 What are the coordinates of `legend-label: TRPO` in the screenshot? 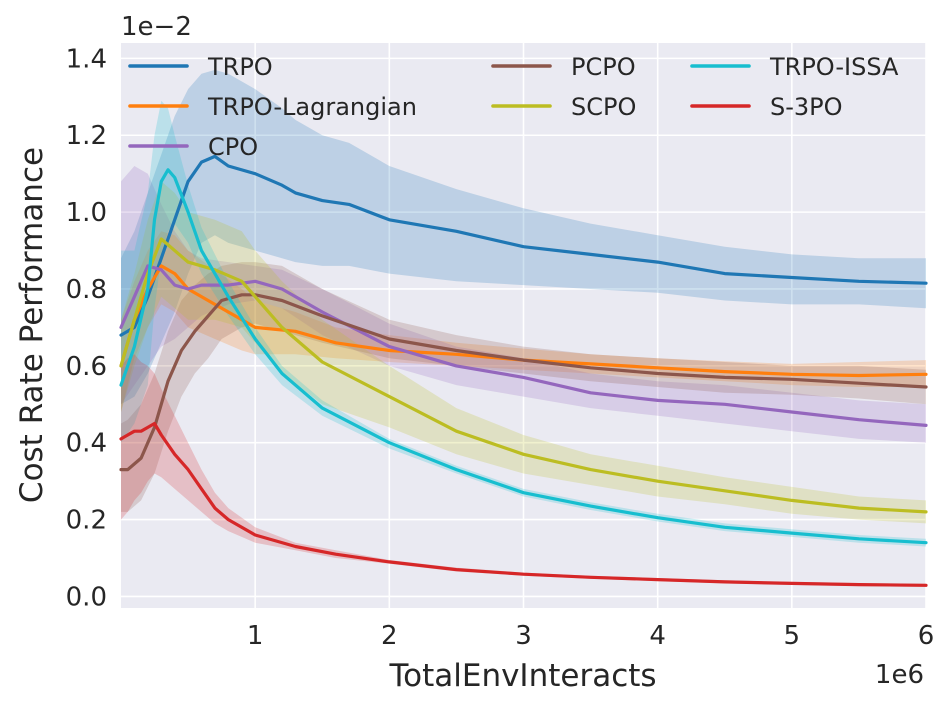 It's located at (240, 67).